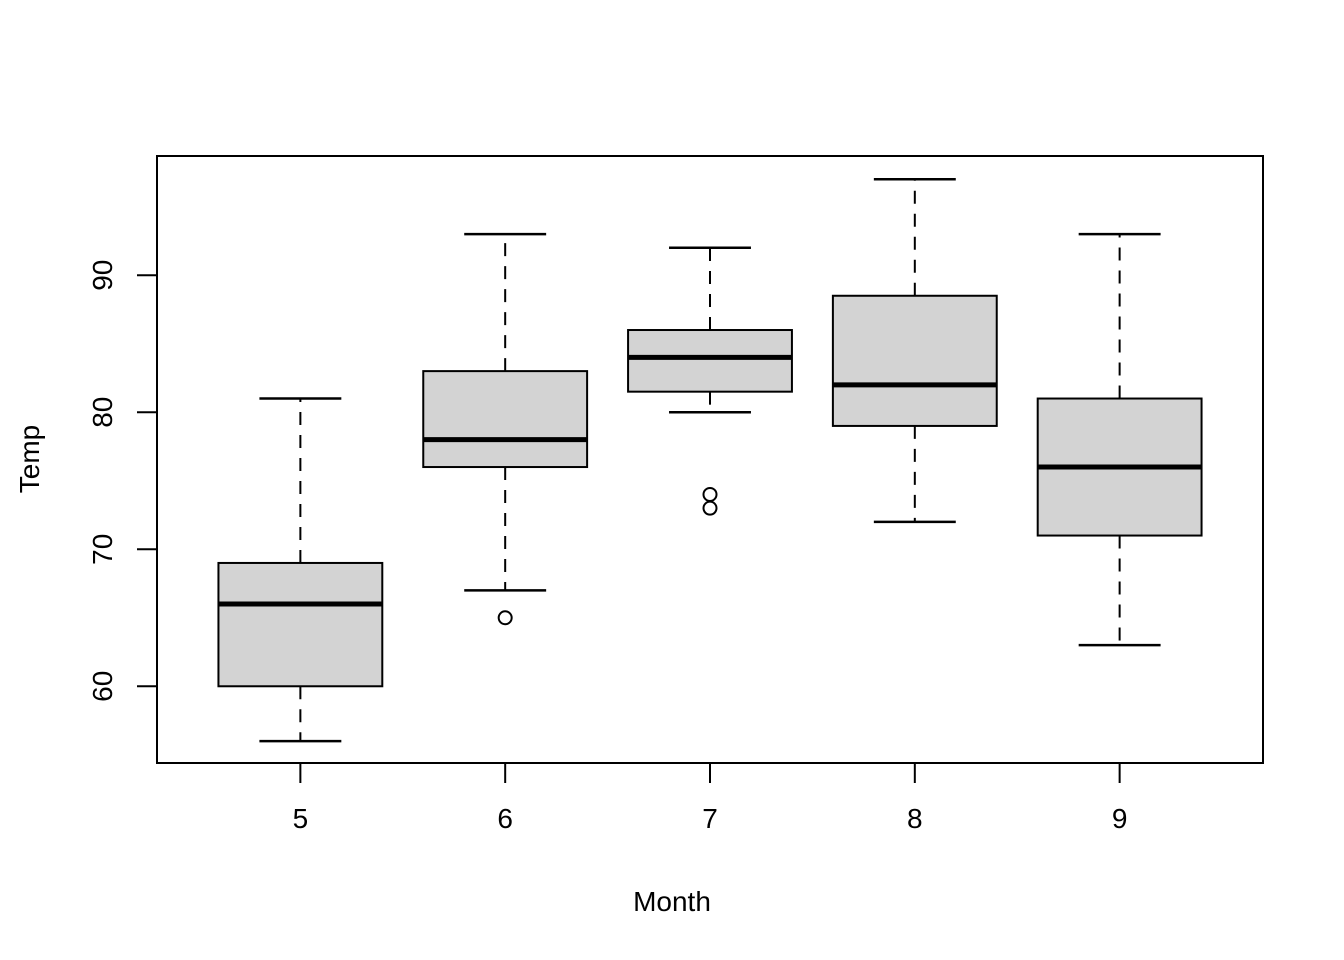  What do you see at coordinates (672, 901) in the screenshot?
I see `x-axis-title: Month` at bounding box center [672, 901].